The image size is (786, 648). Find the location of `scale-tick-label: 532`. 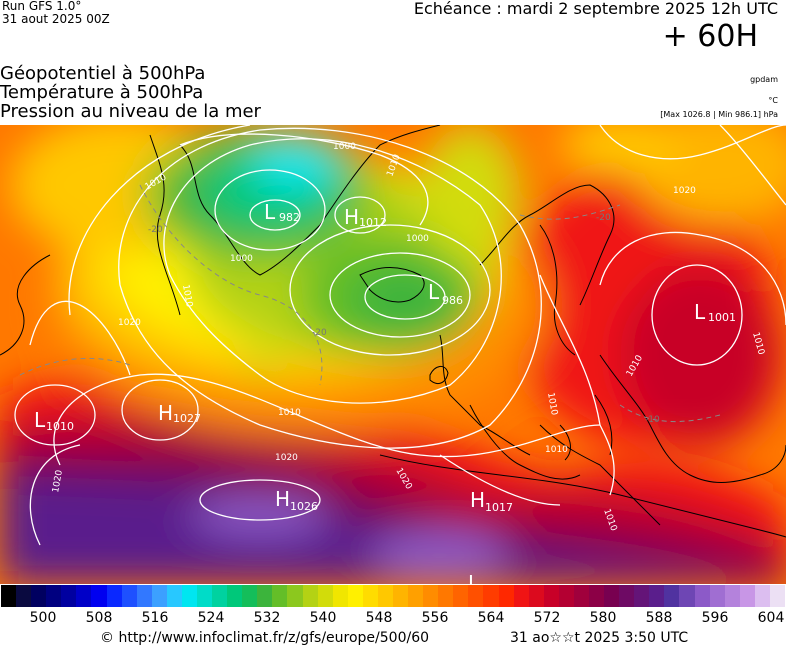

scale-tick-label: 532 is located at coordinates (267, 618).